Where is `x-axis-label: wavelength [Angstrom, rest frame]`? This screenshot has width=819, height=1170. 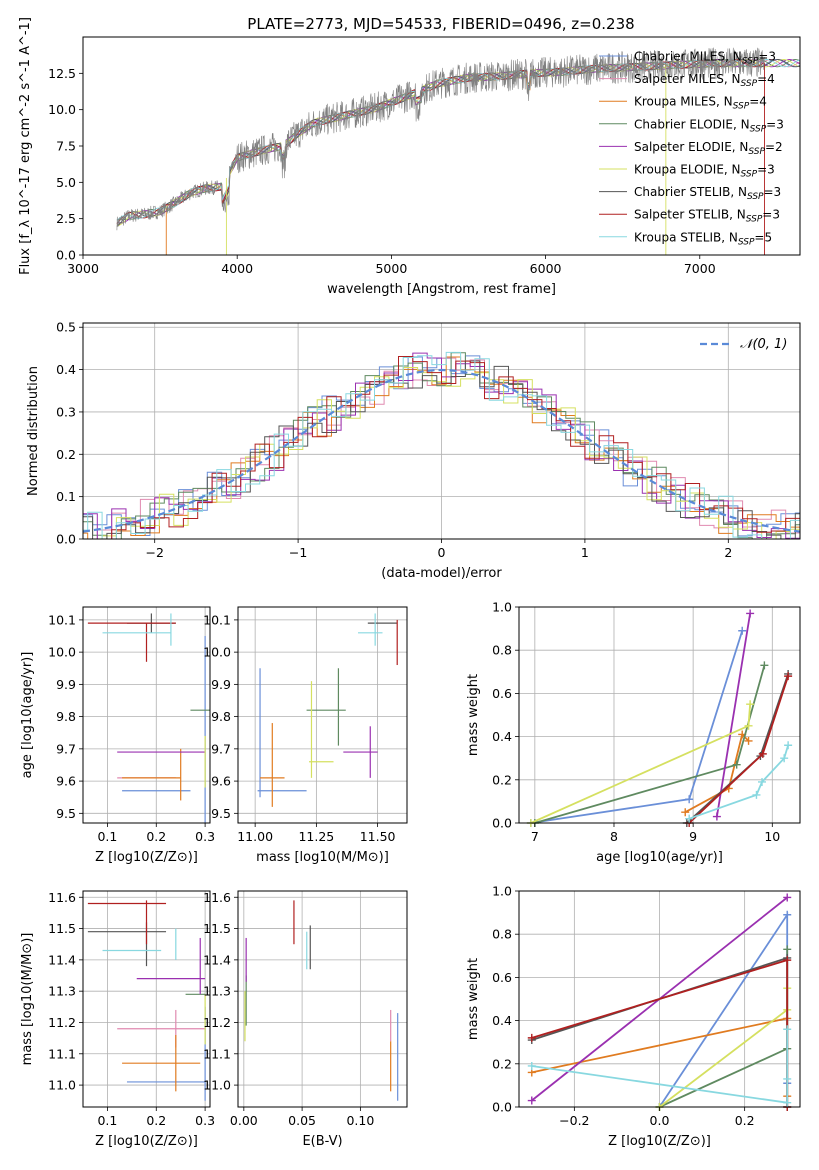 x-axis-label: wavelength [Angstrom, rest frame] is located at coordinates (441, 289).